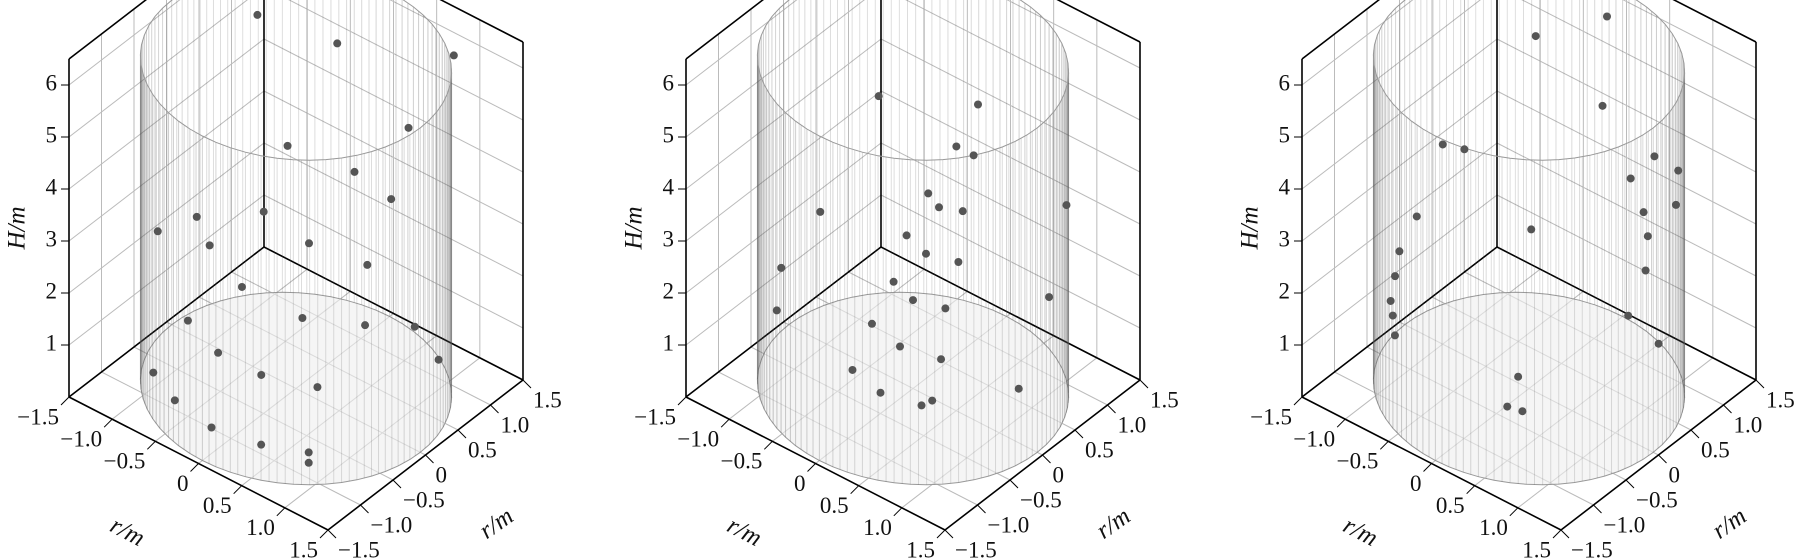 Image resolution: width=1805 pixels, height=559 pixels. What do you see at coordinates (877, 527) in the screenshot?
I see `x-tick-label: 1.0` at bounding box center [877, 527].